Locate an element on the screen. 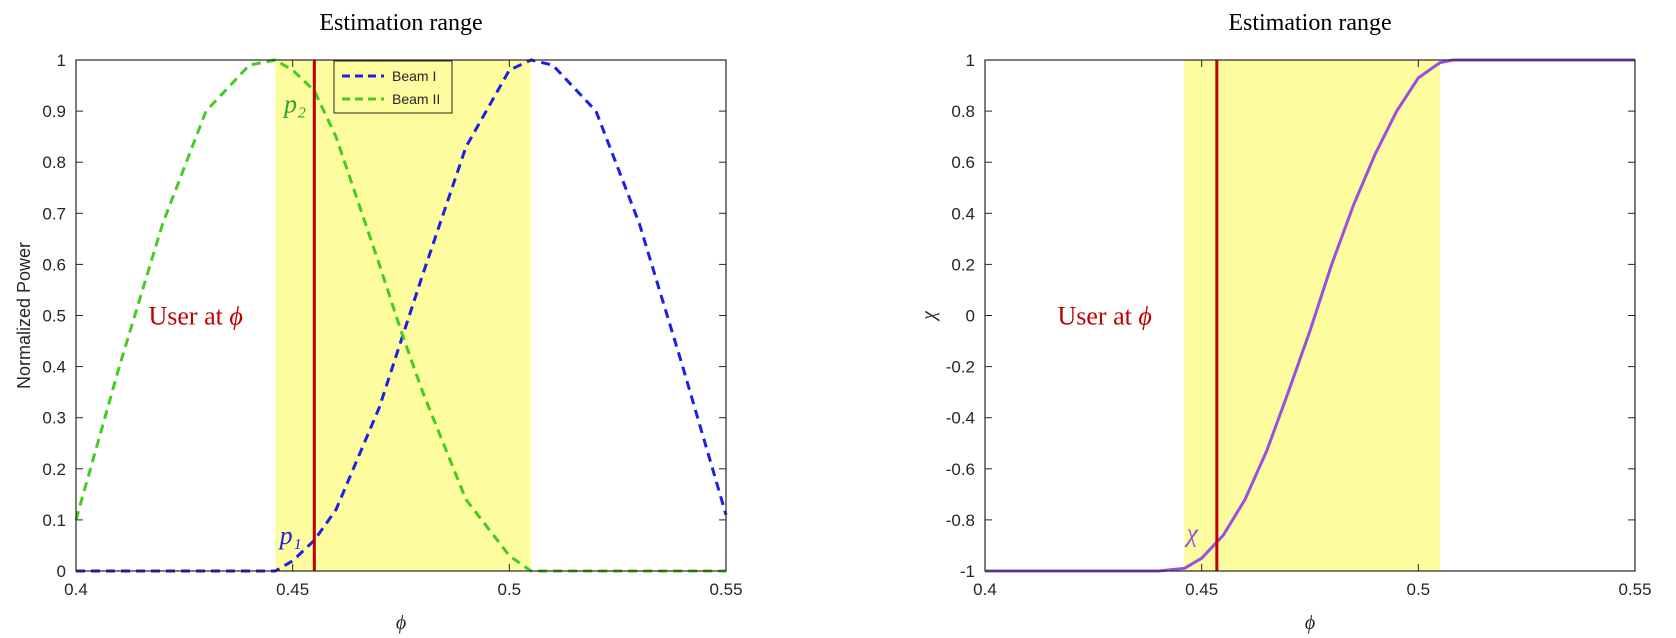  y-tick-label: 0.1 is located at coordinates (54, 520).